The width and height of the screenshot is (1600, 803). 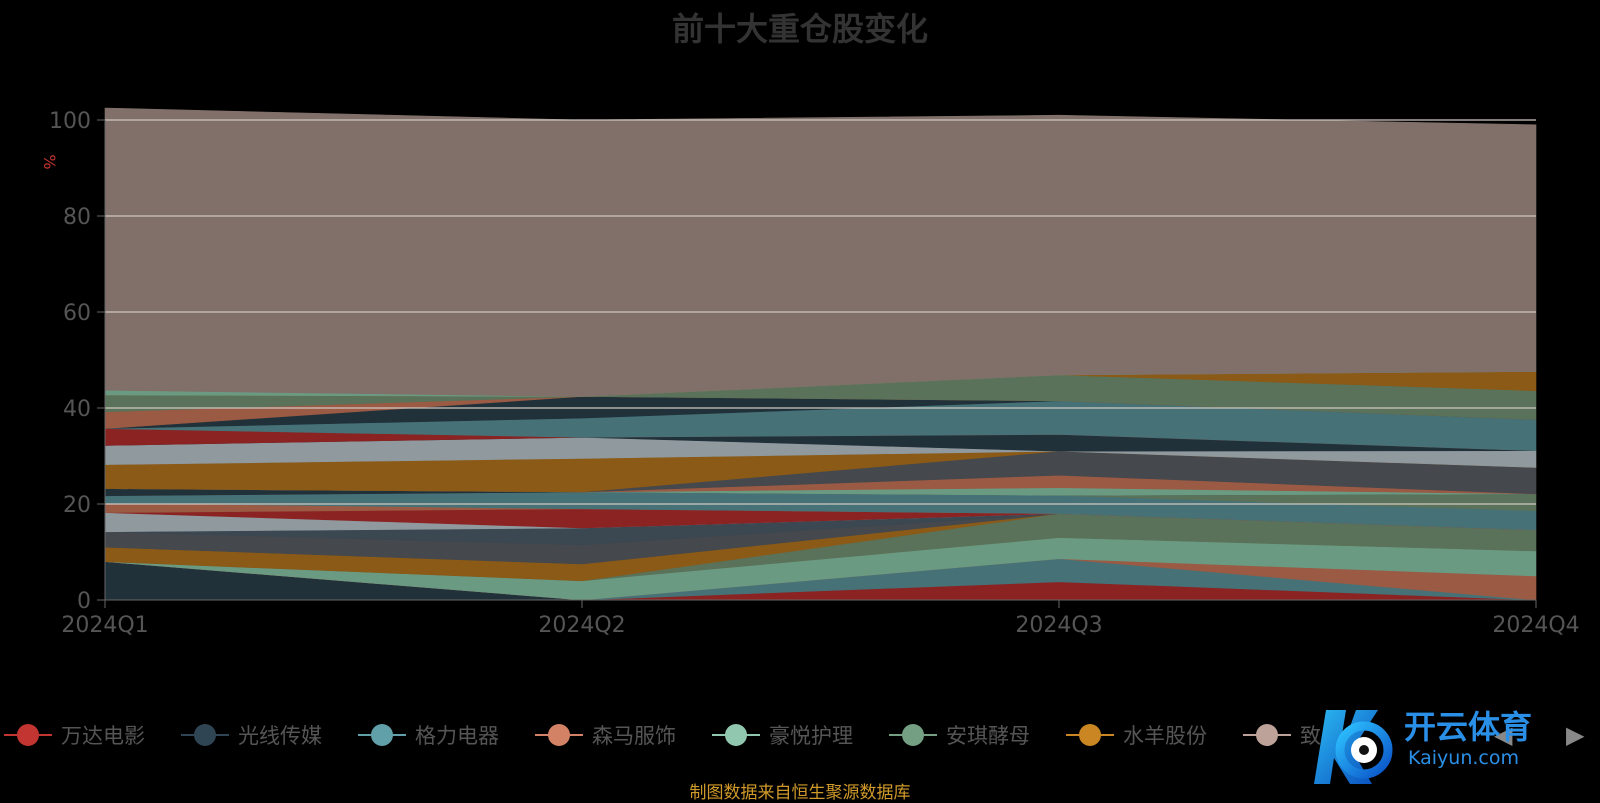 I want to click on y-tick-label: 40, so click(x=77, y=409).